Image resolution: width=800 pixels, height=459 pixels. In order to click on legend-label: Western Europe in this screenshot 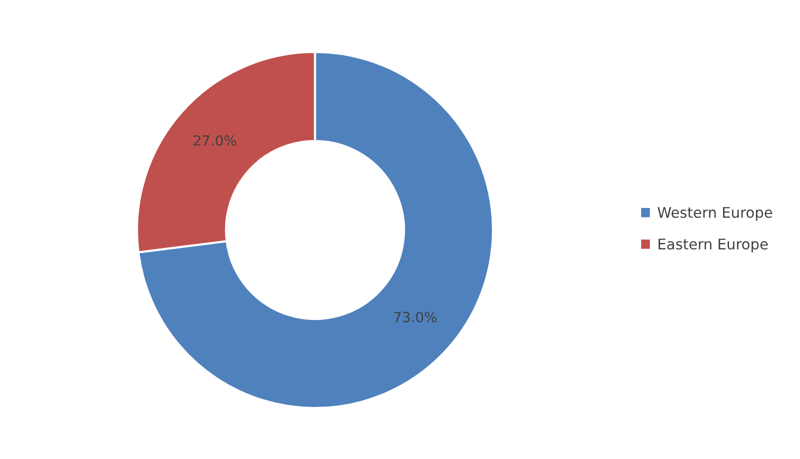, I will do `click(715, 214)`.